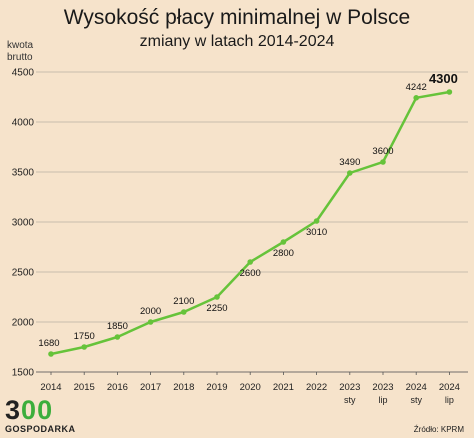 This screenshot has width=474, height=438. What do you see at coordinates (23, 223) in the screenshot?
I see `y-tick-label: 3000` at bounding box center [23, 223].